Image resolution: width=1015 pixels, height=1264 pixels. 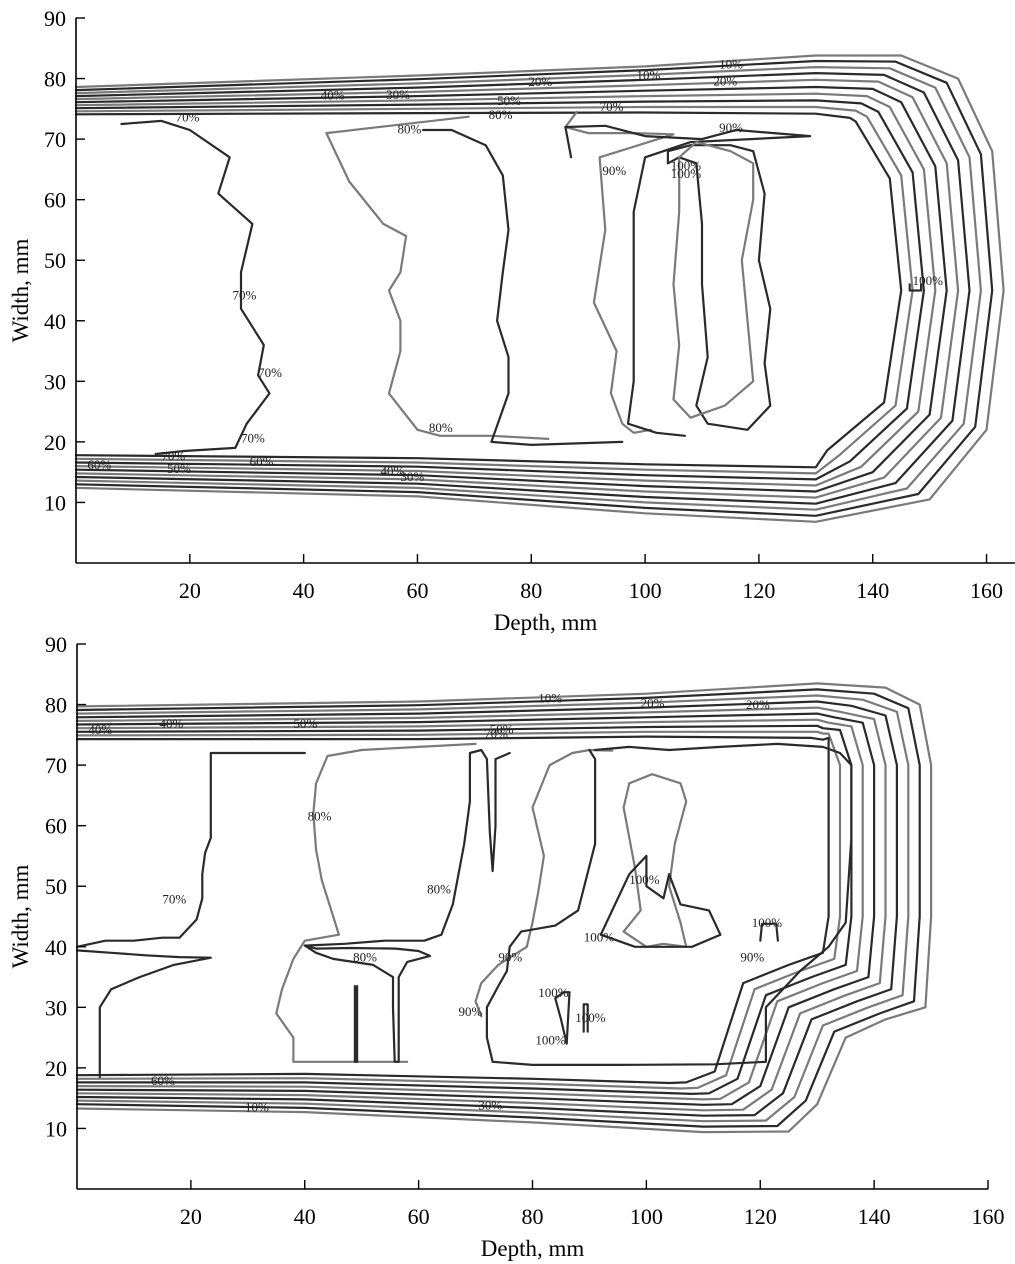 I want to click on y-tick-label: 50, so click(x=56, y=886).